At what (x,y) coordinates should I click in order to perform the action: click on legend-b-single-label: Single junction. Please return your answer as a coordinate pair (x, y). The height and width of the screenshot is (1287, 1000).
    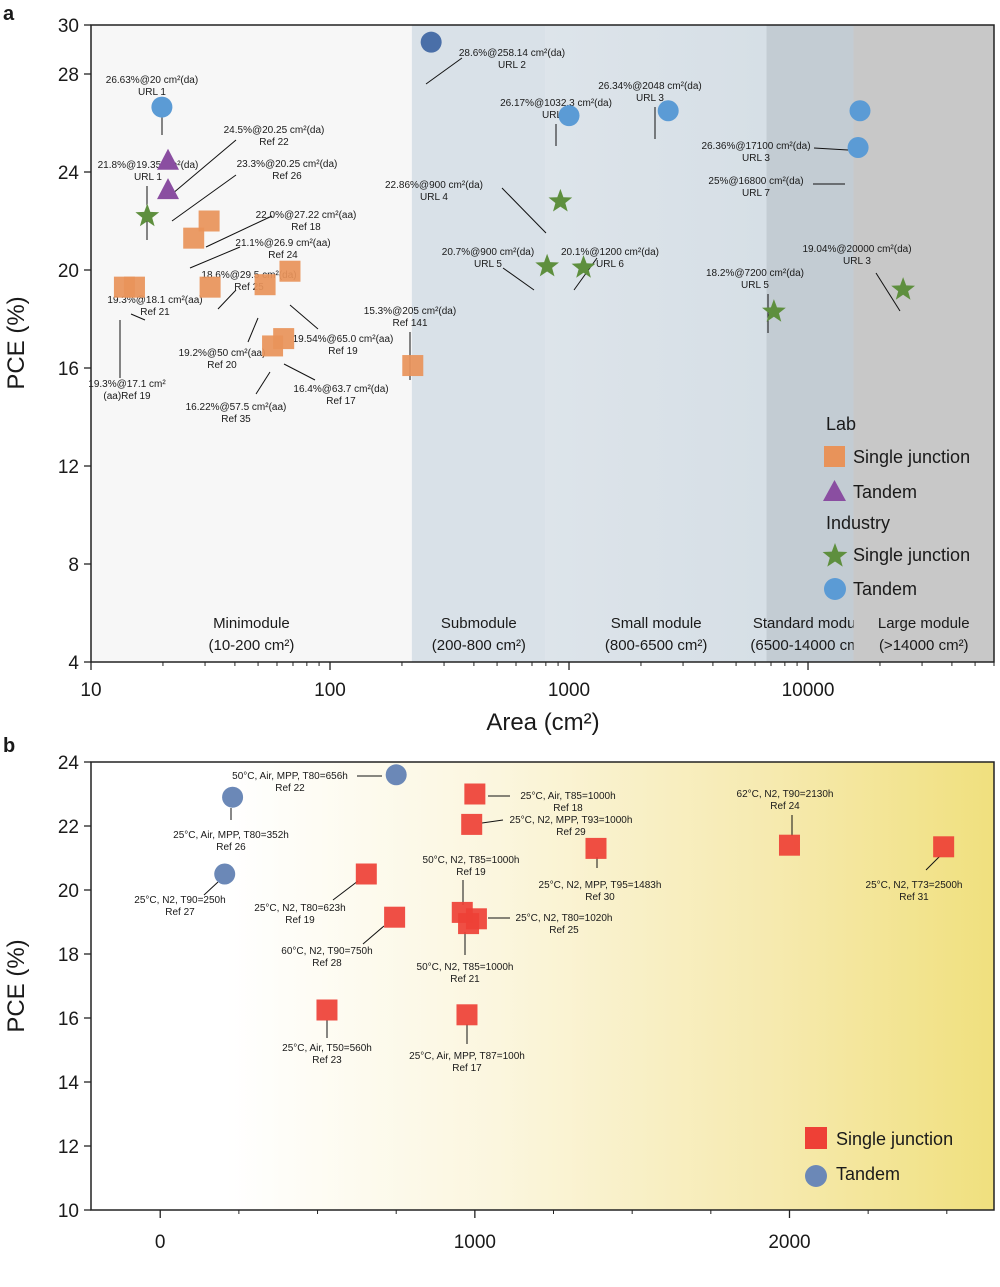
    Looking at the image, I should click on (894, 1139).